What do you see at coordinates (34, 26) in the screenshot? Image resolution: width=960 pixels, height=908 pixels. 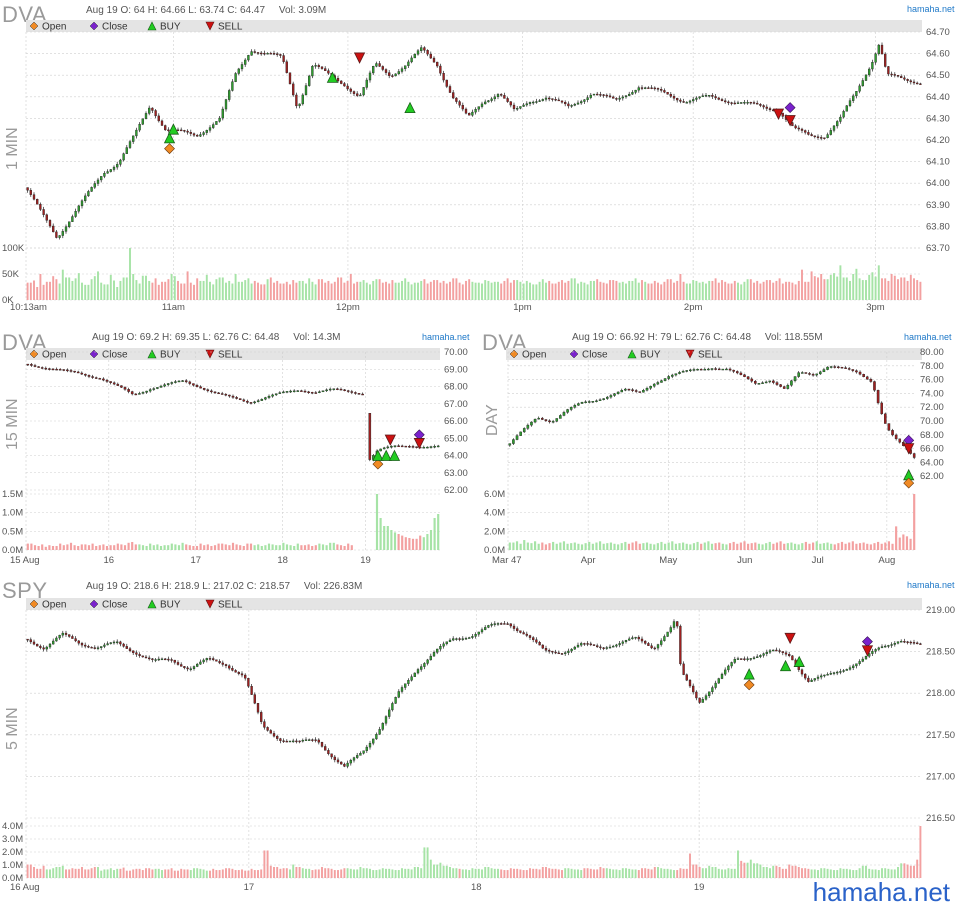 I see `diamond-orange-icon` at bounding box center [34, 26].